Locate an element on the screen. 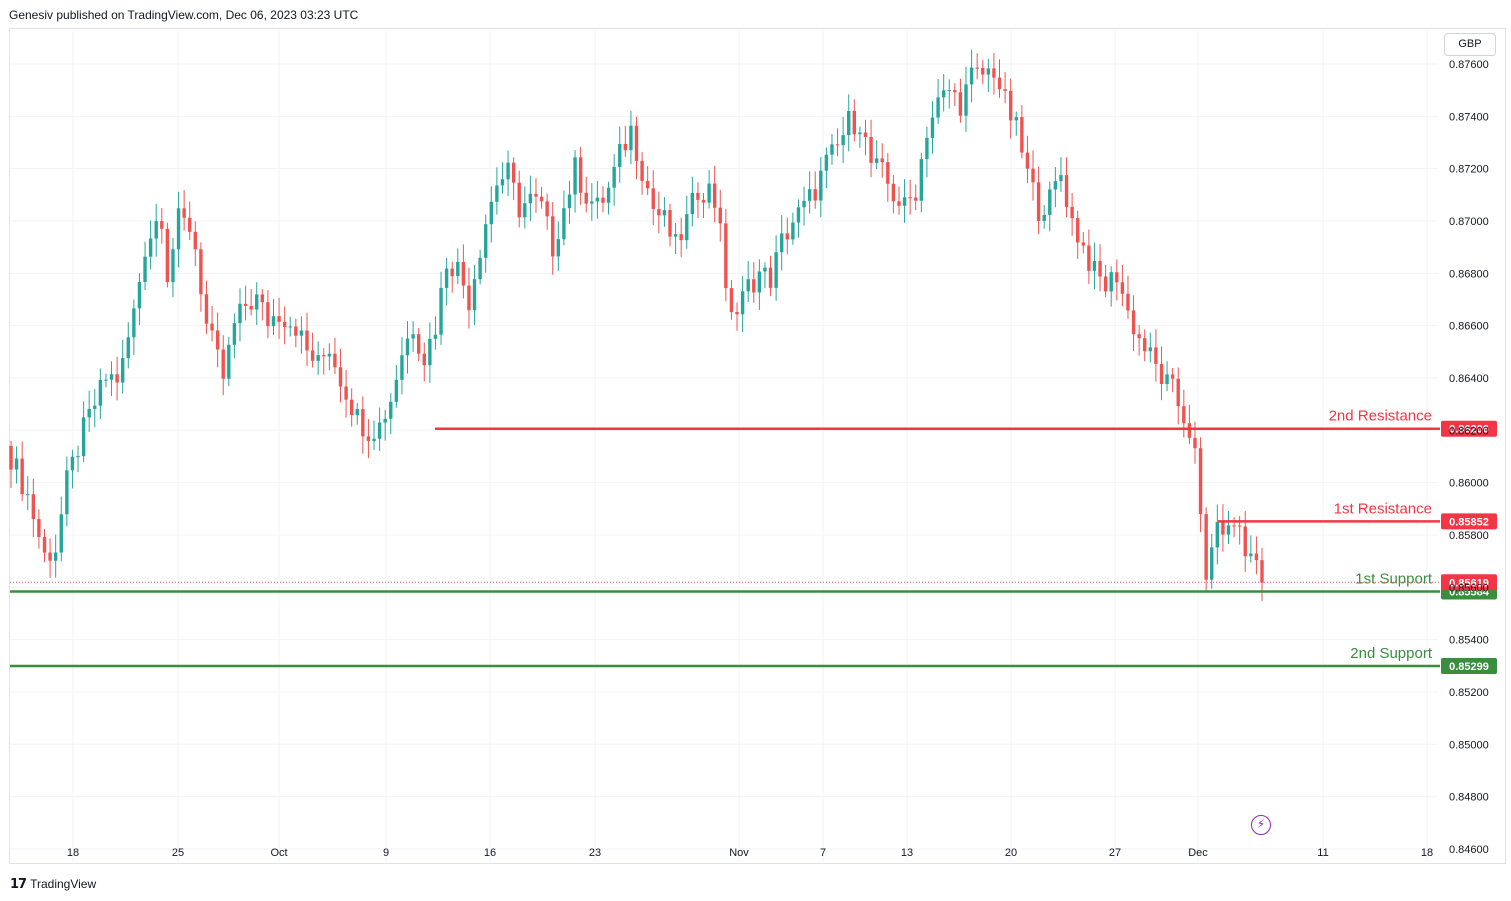 This screenshot has width=1511, height=901. currency-button: GBP is located at coordinates (1470, 44).